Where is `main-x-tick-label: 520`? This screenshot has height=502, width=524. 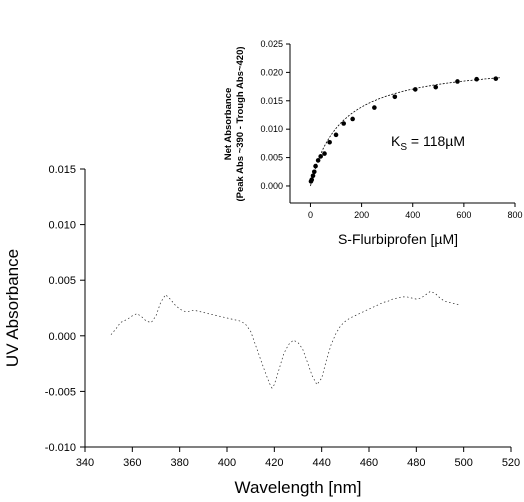
main-x-tick-label: 520 is located at coordinates (511, 463).